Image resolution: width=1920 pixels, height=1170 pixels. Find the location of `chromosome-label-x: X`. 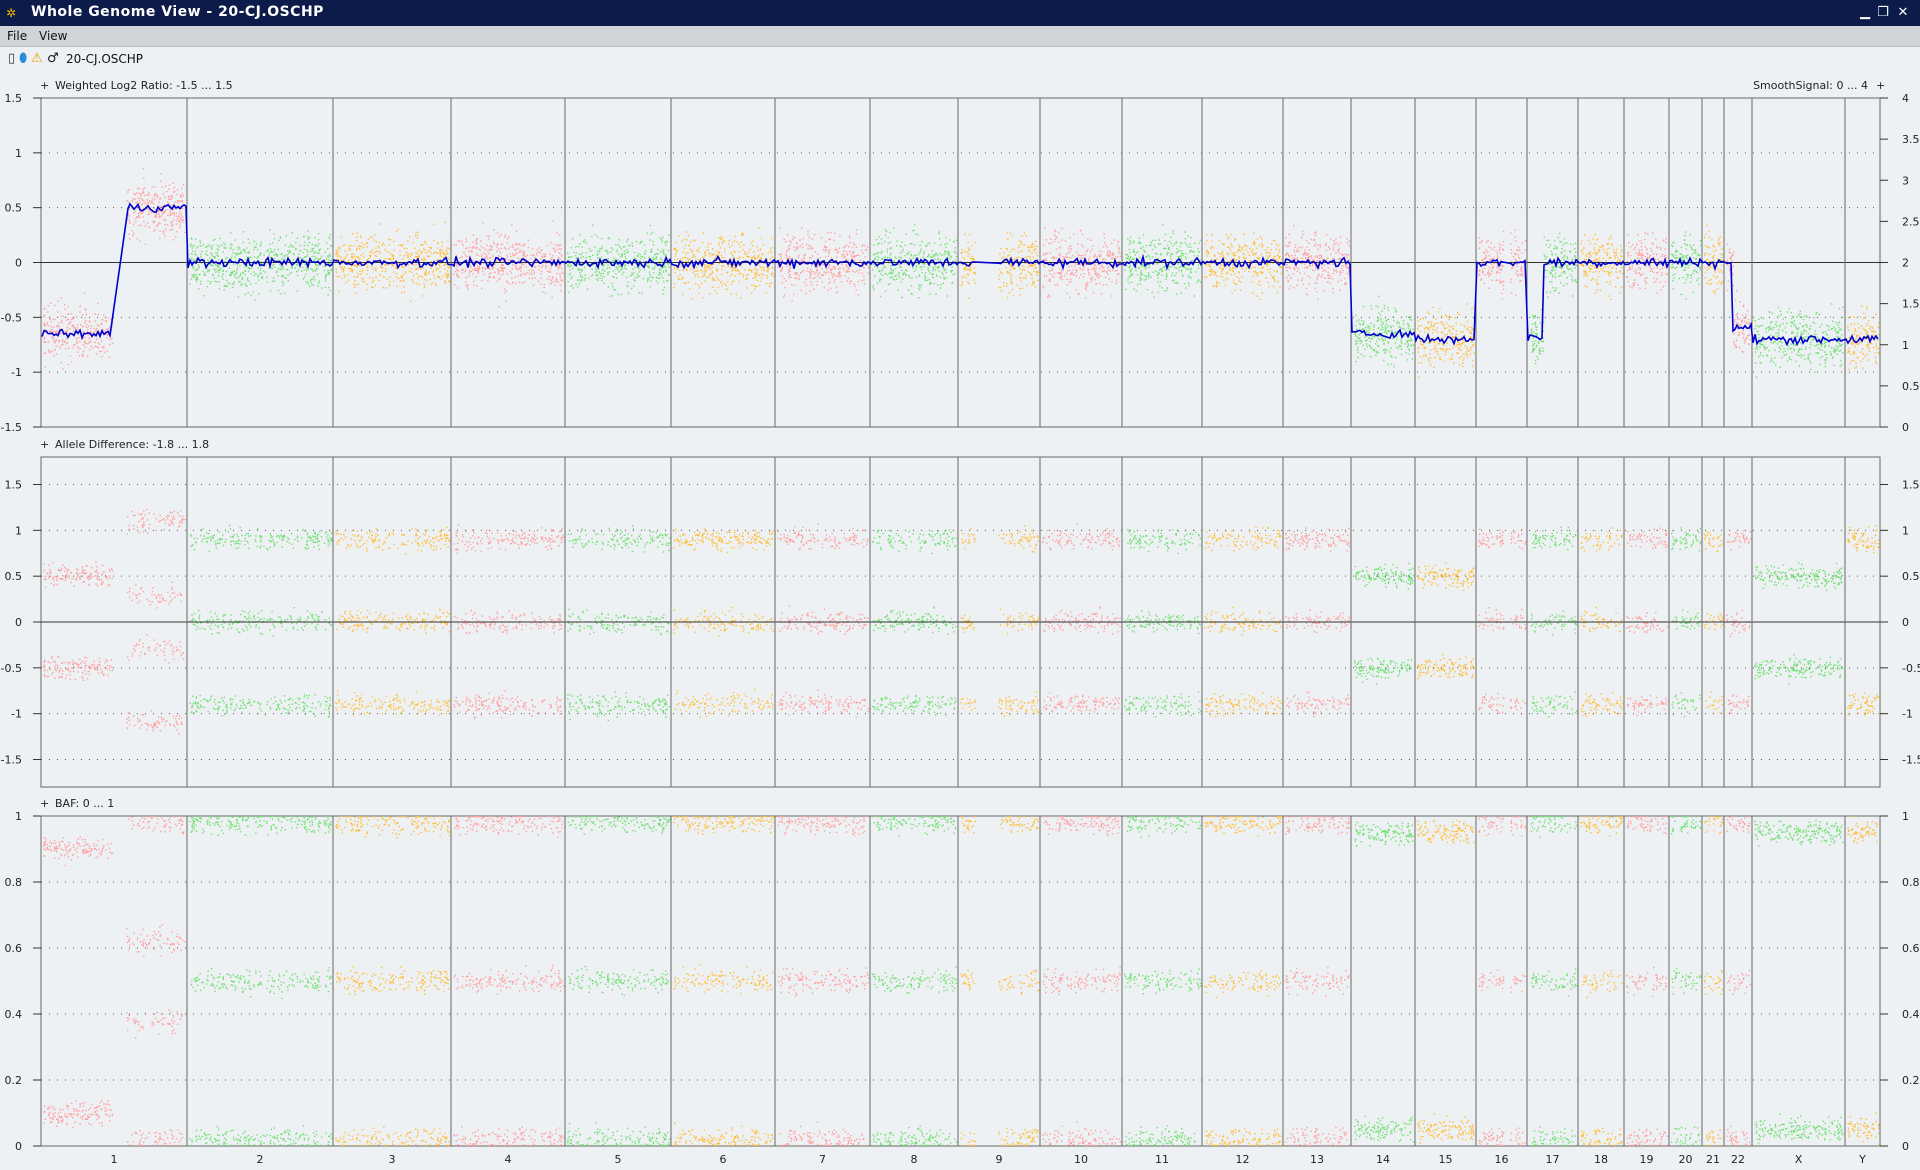

chromosome-label-x: X is located at coordinates (1799, 1159).